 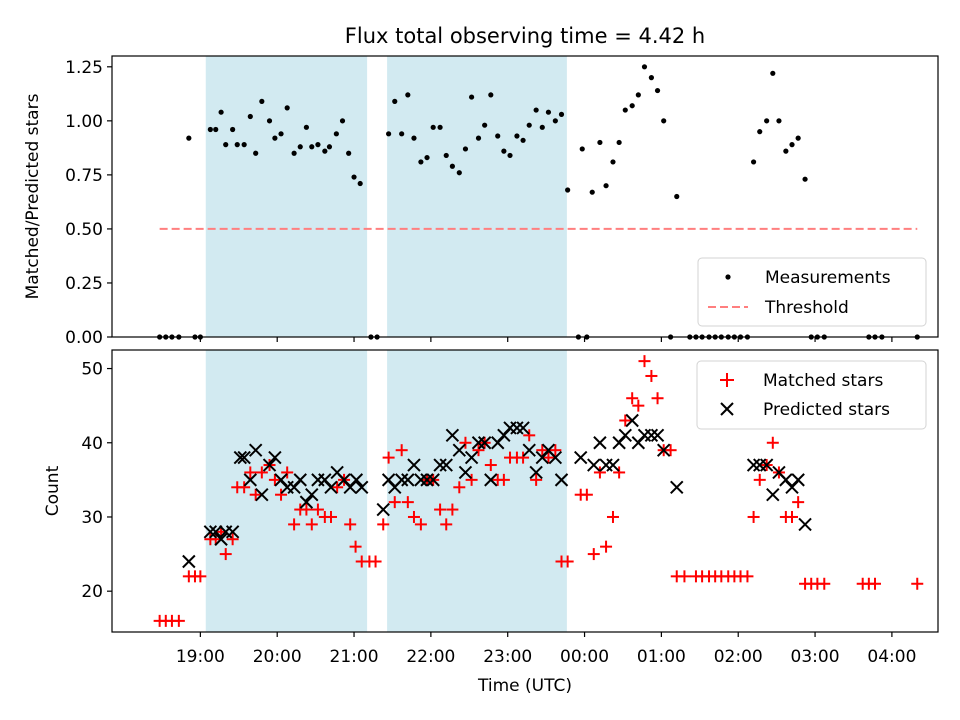 I want to click on y-tick-label: 50, so click(x=92, y=370).